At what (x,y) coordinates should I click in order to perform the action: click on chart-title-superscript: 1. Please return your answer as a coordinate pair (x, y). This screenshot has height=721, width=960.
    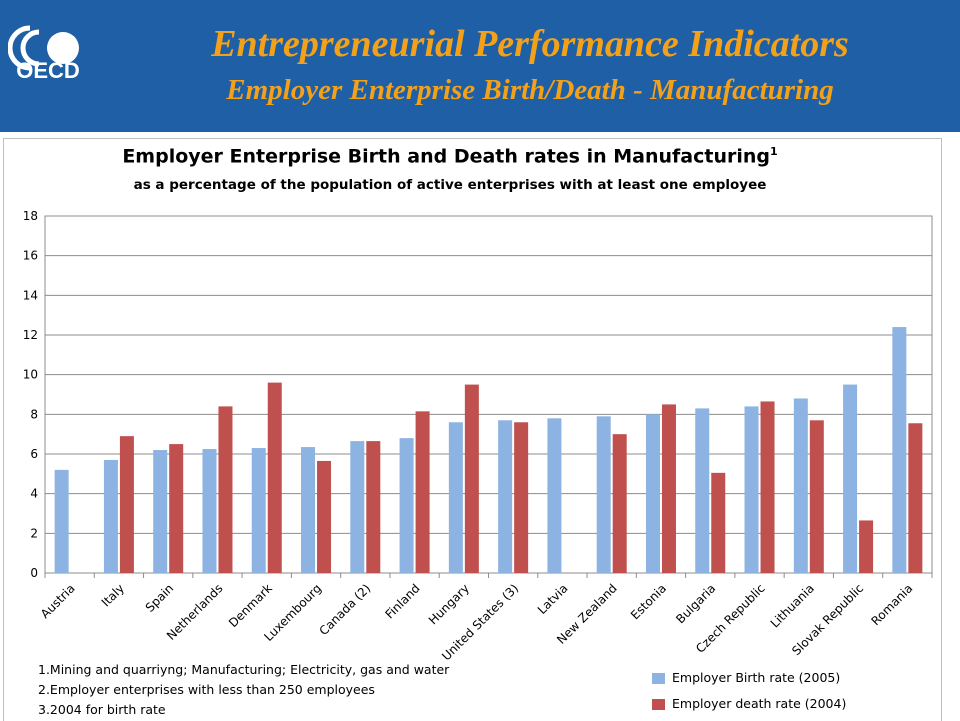
    Looking at the image, I should click on (774, 151).